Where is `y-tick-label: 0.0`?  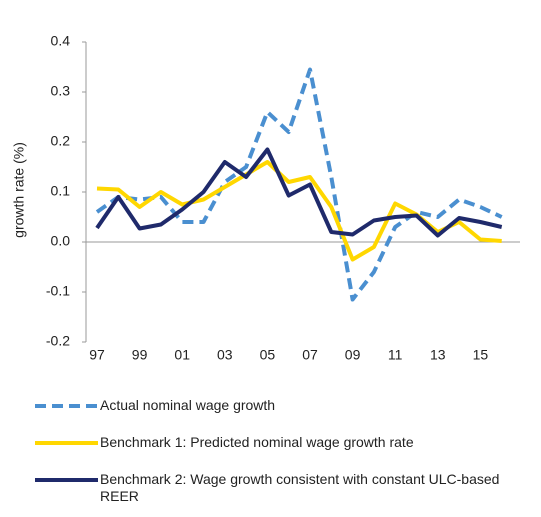
y-tick-label: 0.0 is located at coordinates (61, 241).